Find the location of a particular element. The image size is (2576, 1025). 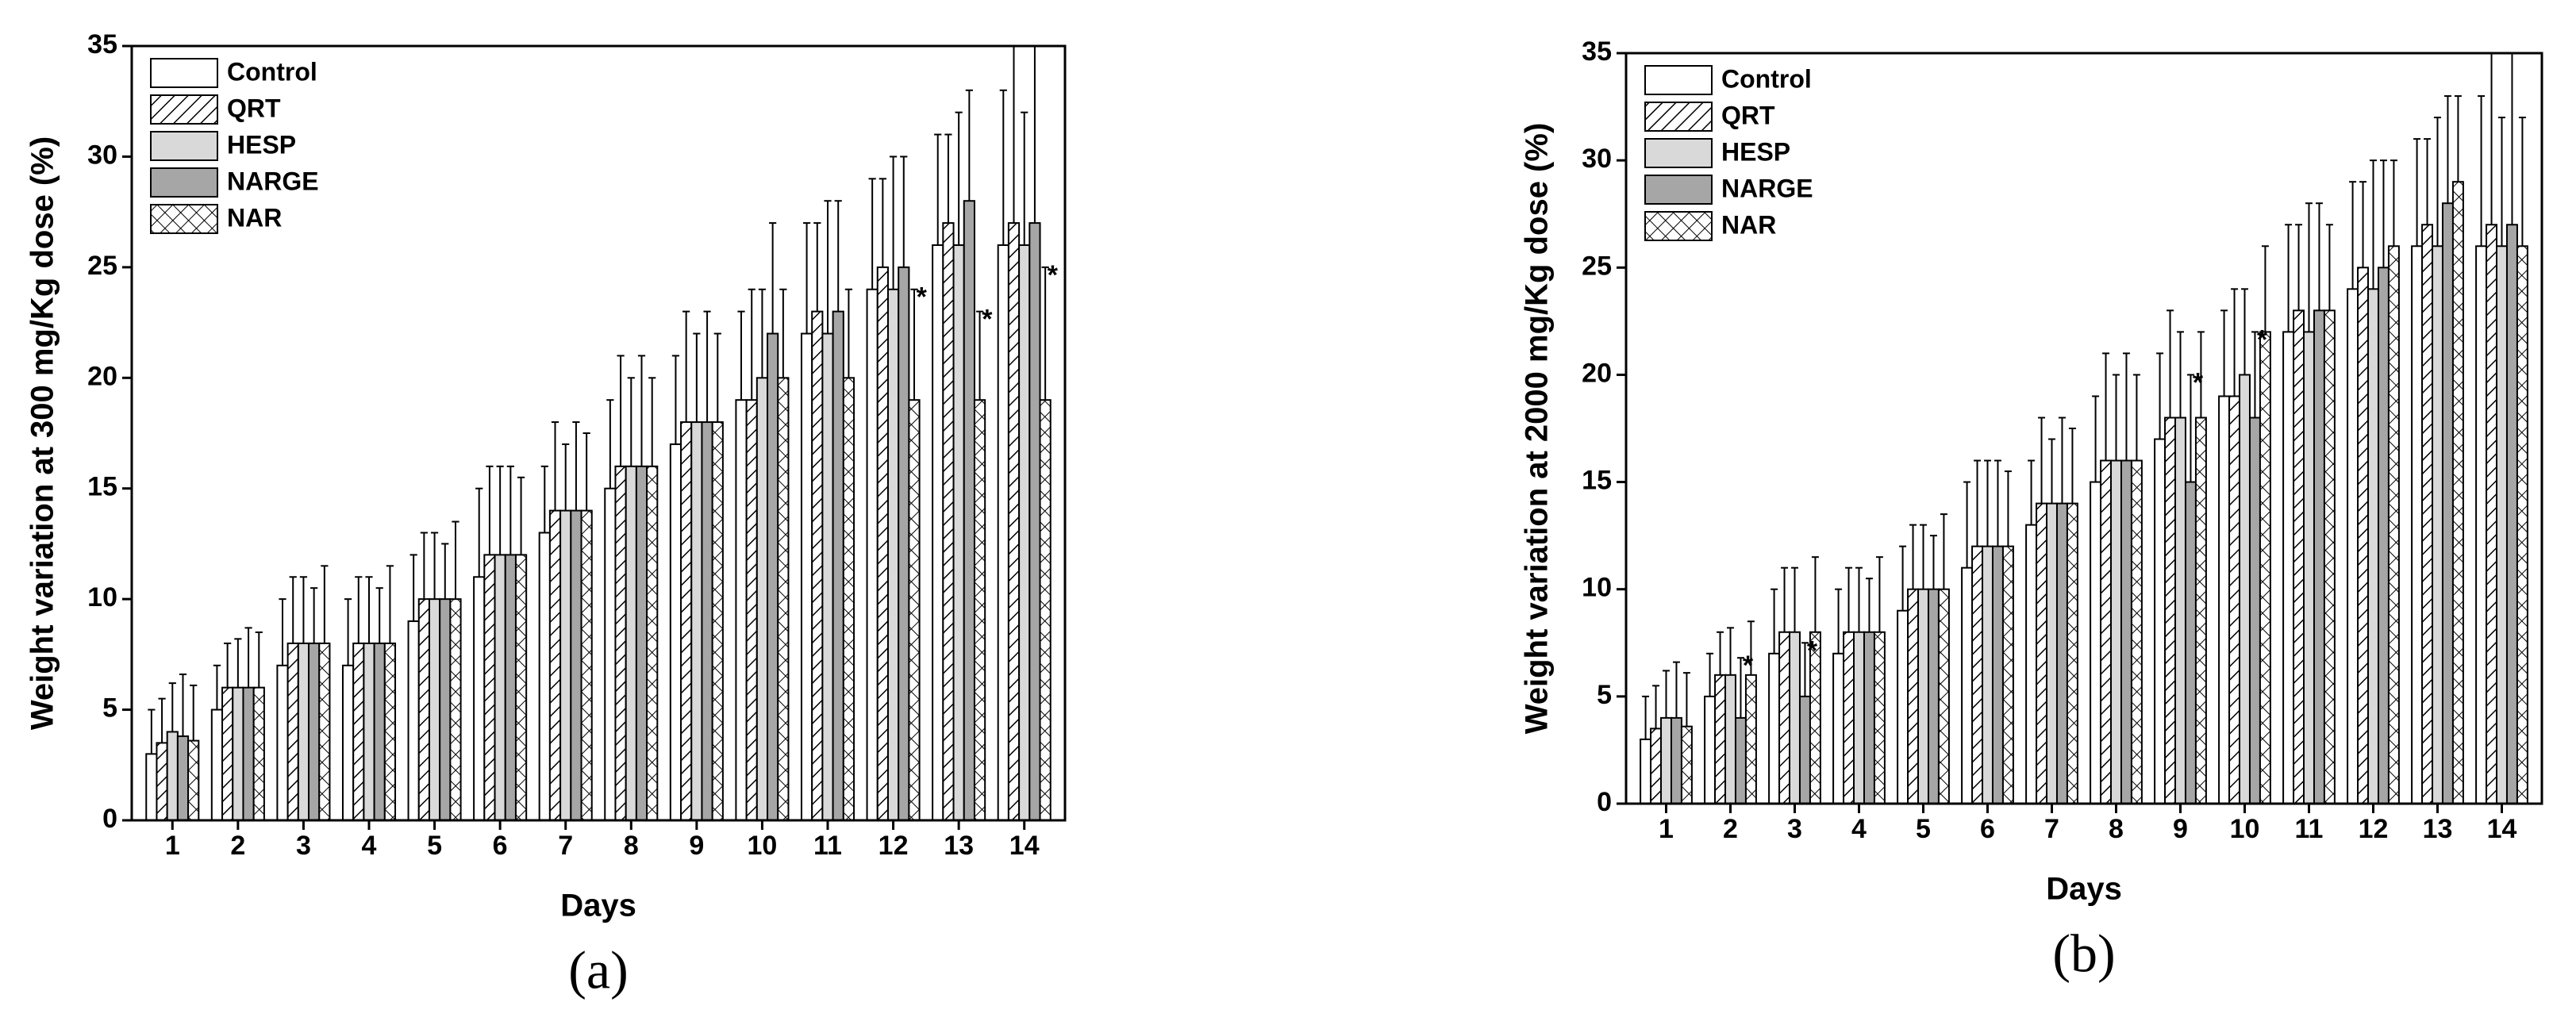

y-tick-label: 20 is located at coordinates (102, 376).